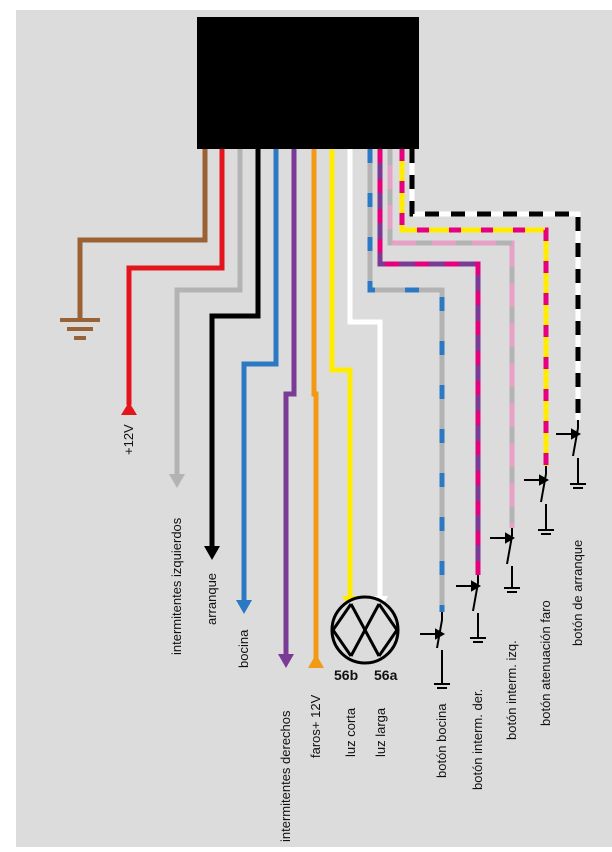 This screenshot has width=612, height=852. I want to click on label-right-indicators: intermitentes derechos, so click(285, 776).